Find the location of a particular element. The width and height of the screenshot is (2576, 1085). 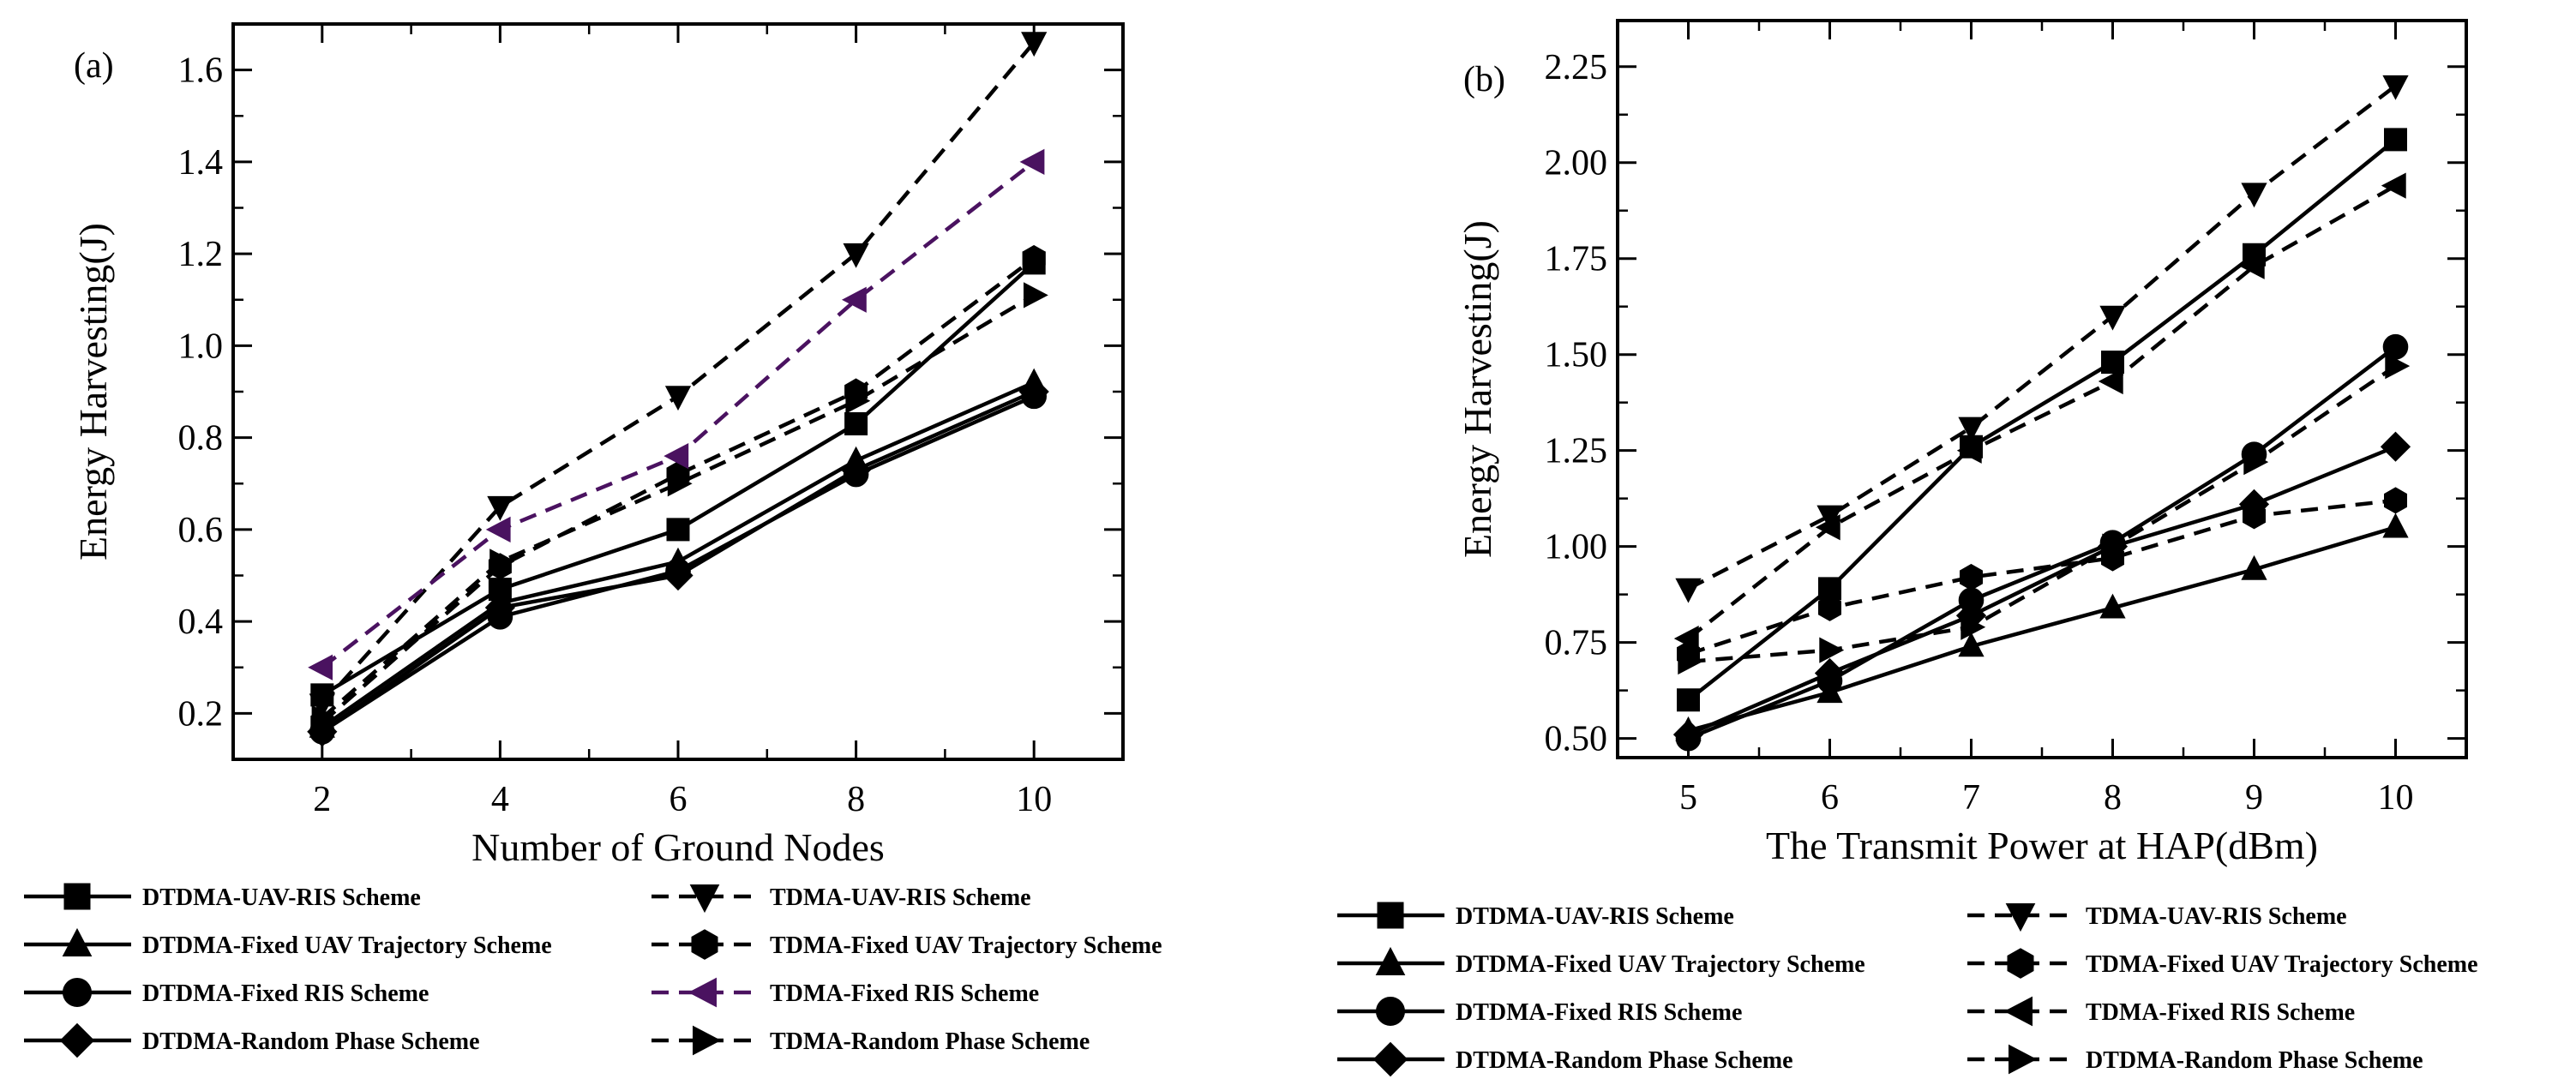

x-tick-label: 10 is located at coordinates (1034, 799).